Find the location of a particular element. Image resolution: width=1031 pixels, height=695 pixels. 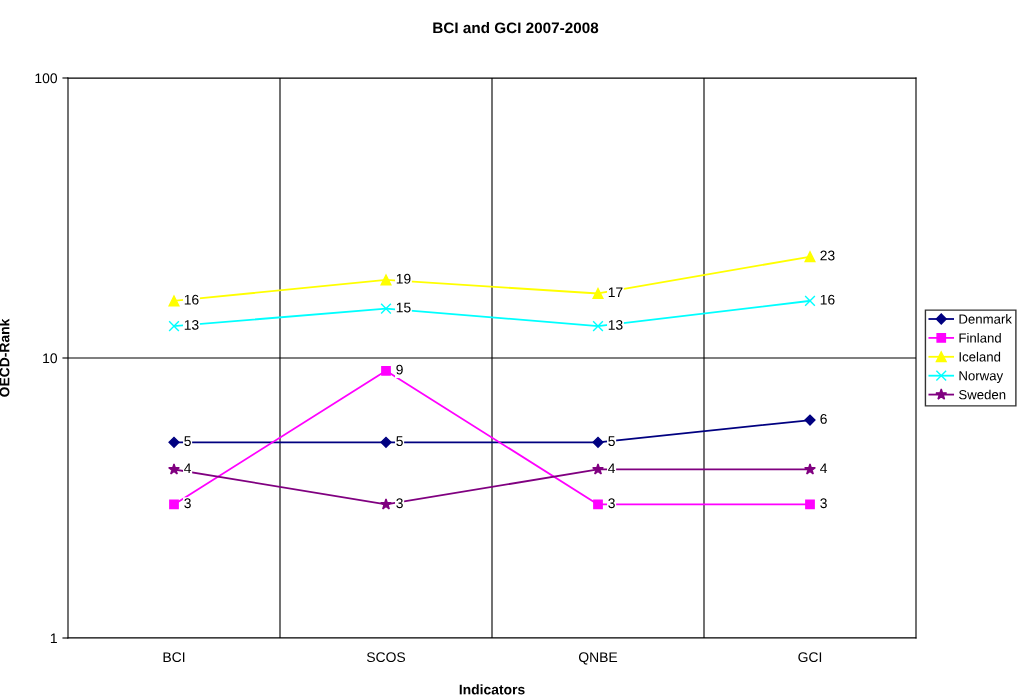

x-tick-label: QNBE is located at coordinates (598, 658).